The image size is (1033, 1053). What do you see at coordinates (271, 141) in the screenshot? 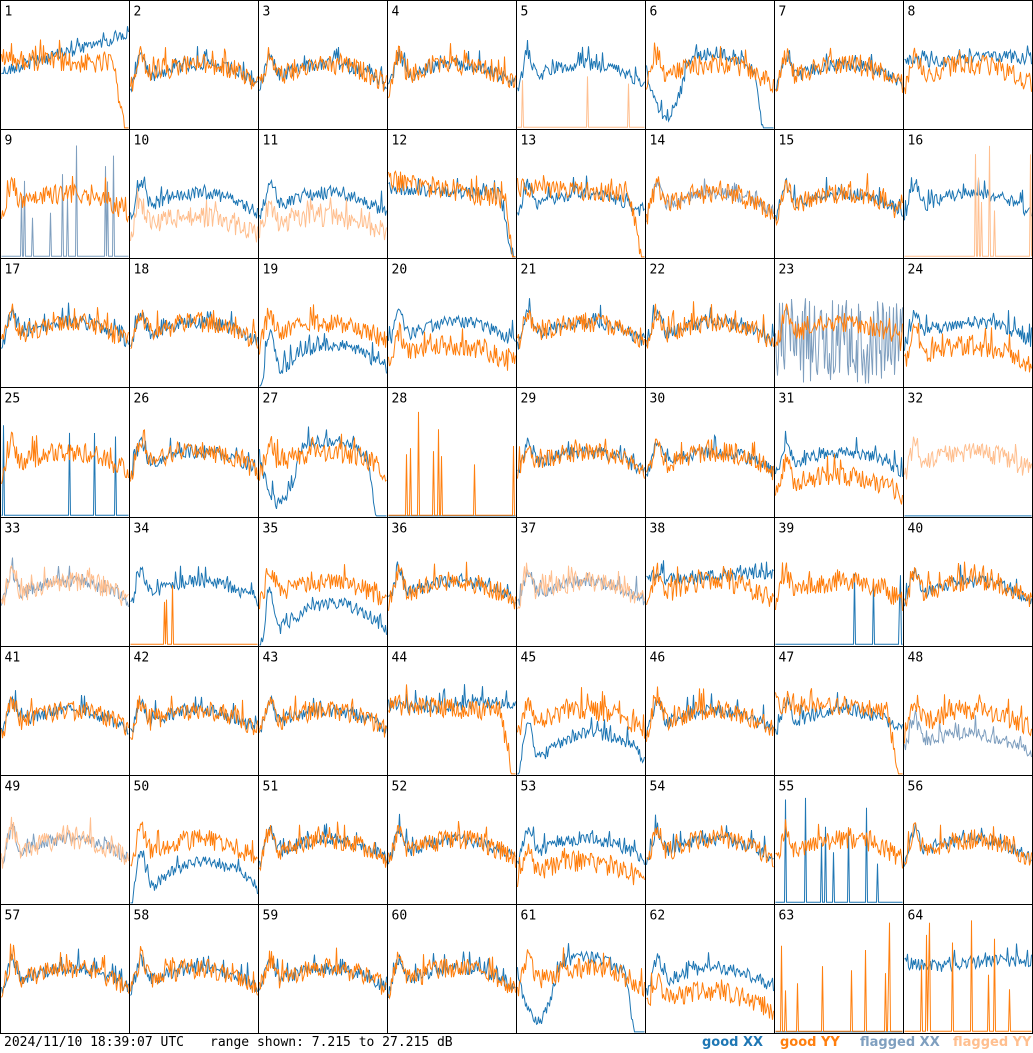
I see `panel-label-11: 11` at bounding box center [271, 141].